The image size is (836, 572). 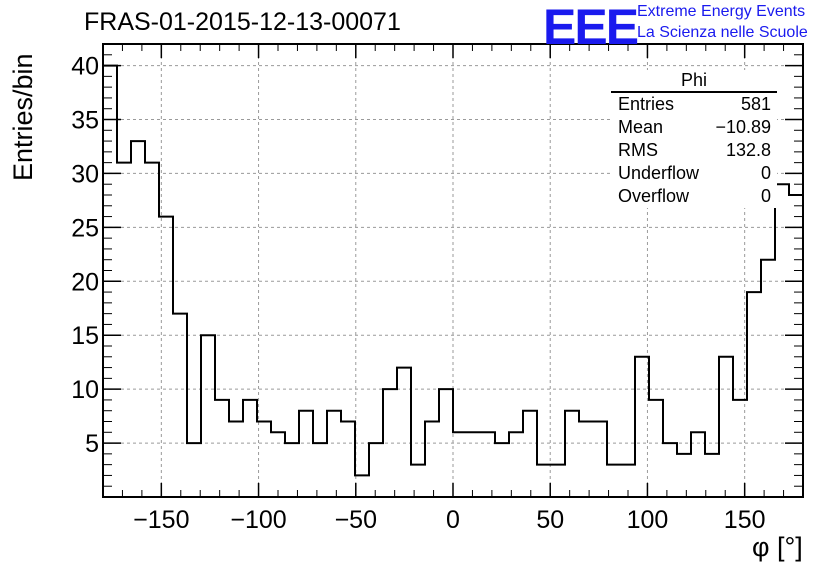 I want to click on stats-value: 132.8, so click(x=748, y=150).